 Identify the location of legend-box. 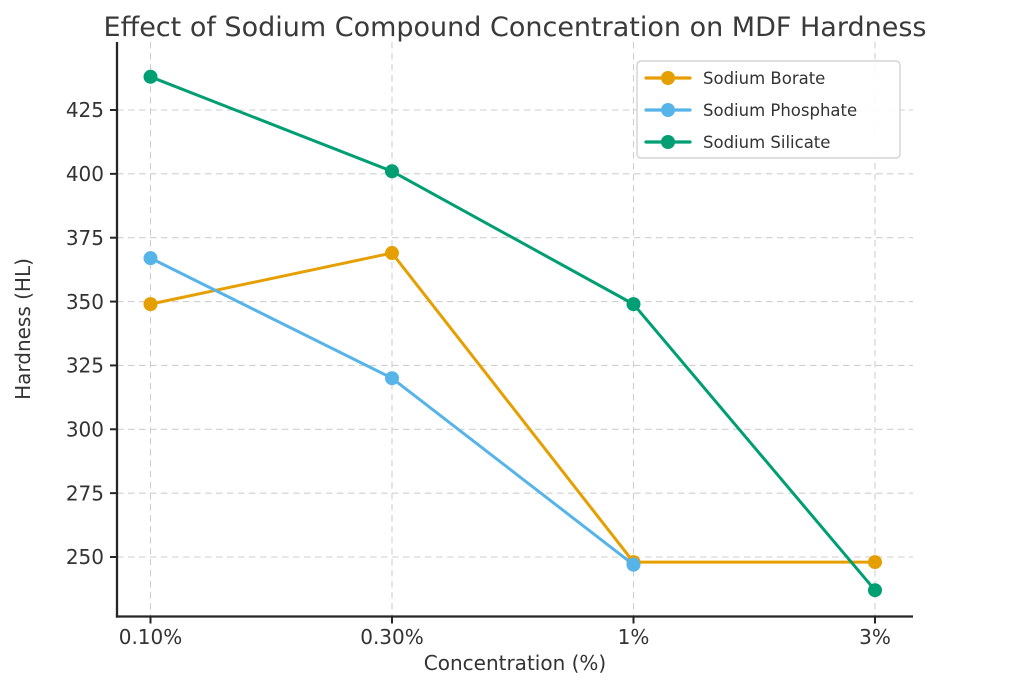
(768, 109).